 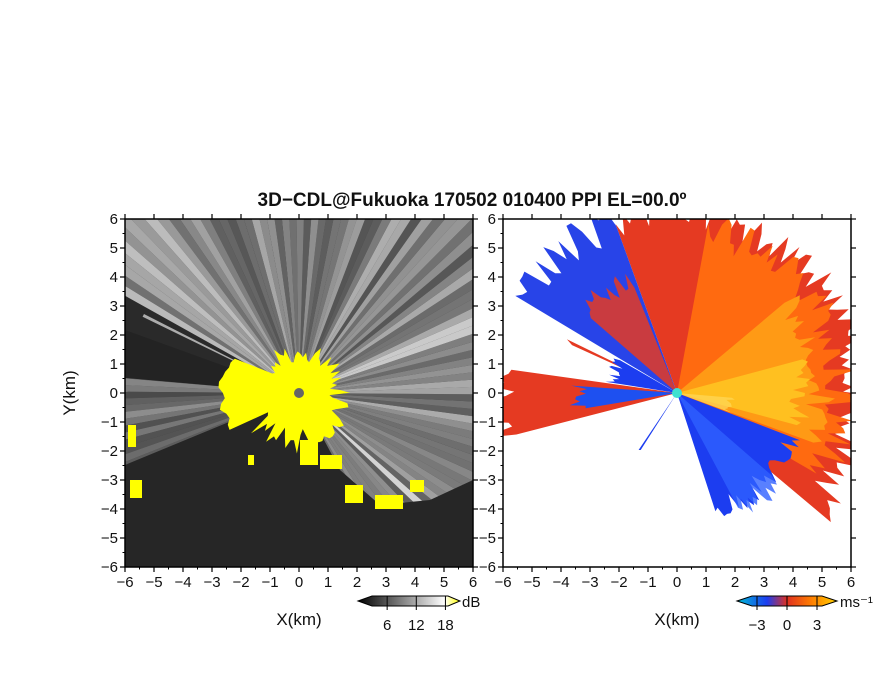 I want to click on intensity-blank-region, so click(x=299, y=480).